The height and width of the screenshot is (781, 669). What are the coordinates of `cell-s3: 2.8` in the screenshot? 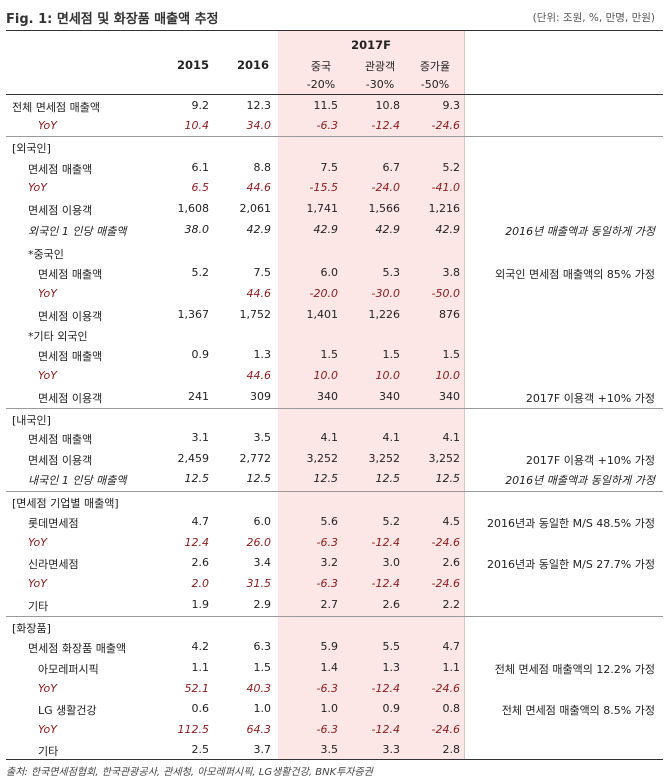 It's located at (451, 749).